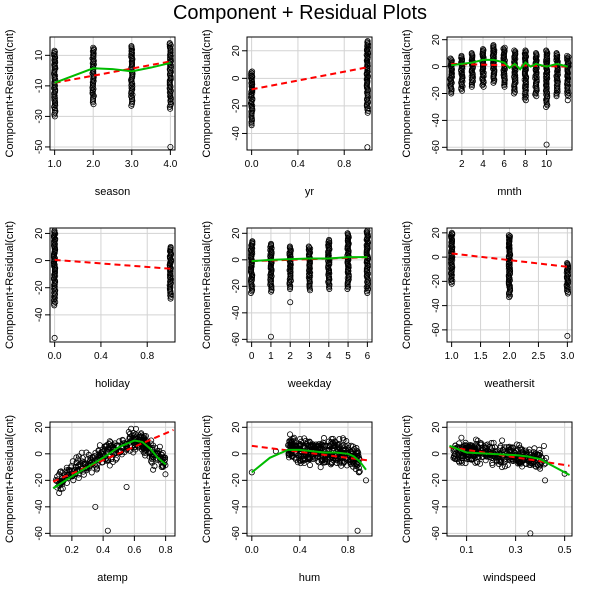 This screenshot has width=600, height=600. What do you see at coordinates (508, 384) in the screenshot?
I see `x-axis-label: weathersit` at bounding box center [508, 384].